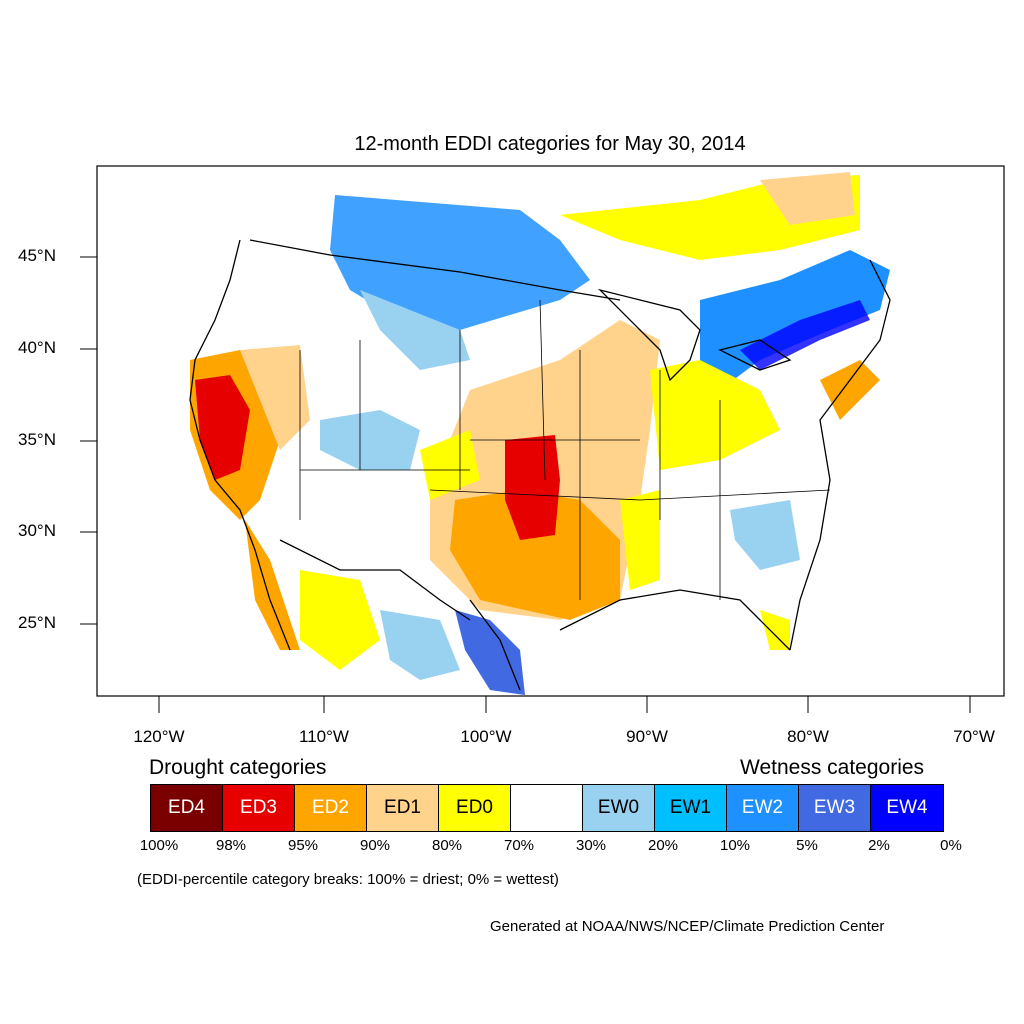 This screenshot has height=1024, width=1024. What do you see at coordinates (647, 736) in the screenshot?
I see `lon-label-90w: 90°W` at bounding box center [647, 736].